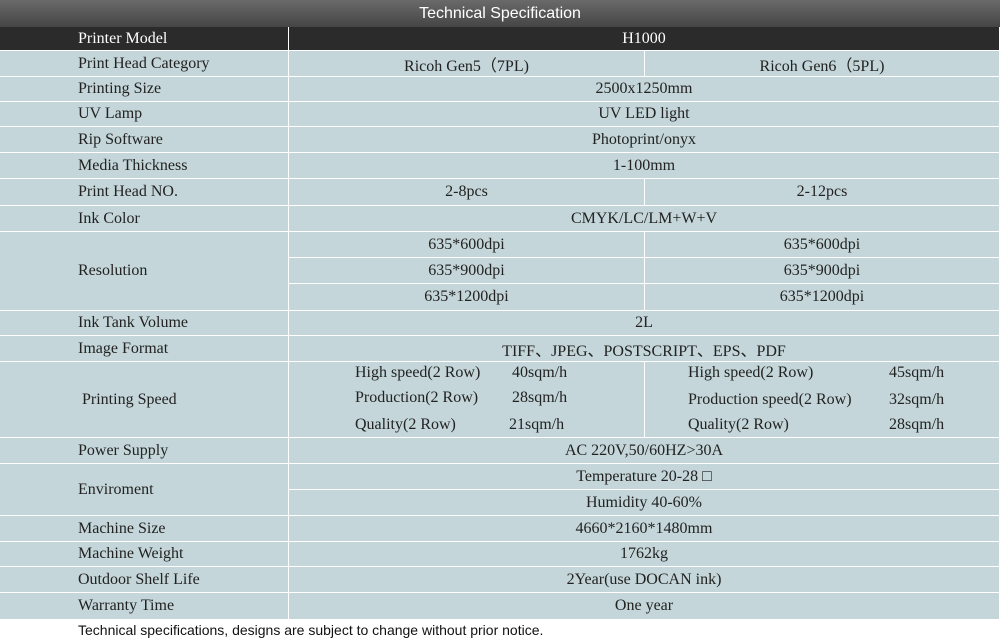  What do you see at coordinates (751, 372) in the screenshot?
I see `speed-mode-gen6-high: High speed(2 Row)` at bounding box center [751, 372].